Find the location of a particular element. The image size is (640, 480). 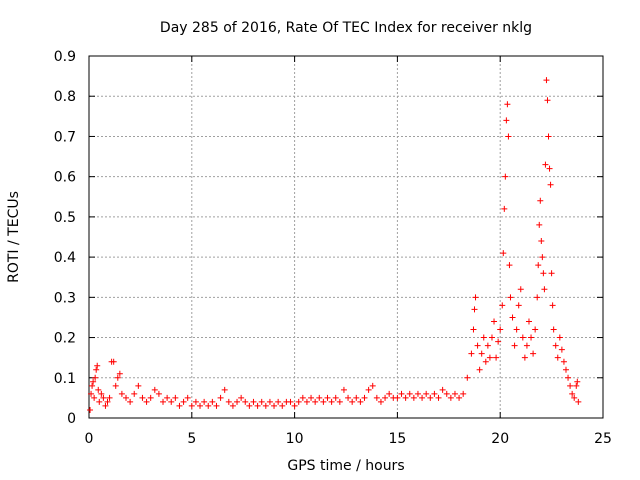

x-tick-label: 10 is located at coordinates (295, 439).